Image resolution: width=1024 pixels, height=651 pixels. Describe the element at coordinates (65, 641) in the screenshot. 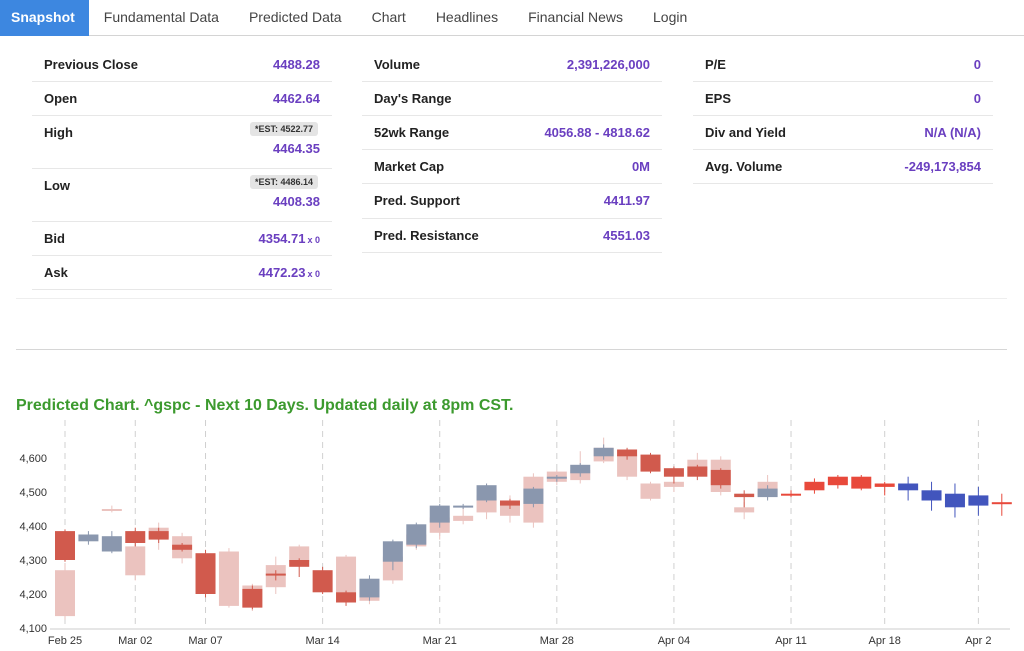

I see `x-tick-label: Feb 25` at that location.